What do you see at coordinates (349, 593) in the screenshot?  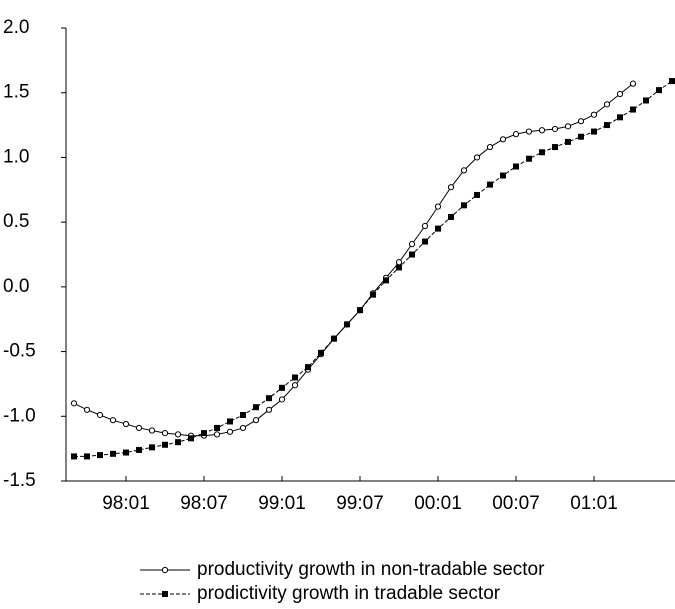 I see `legend-label: prodictivity growth in tradable sector` at bounding box center [349, 593].